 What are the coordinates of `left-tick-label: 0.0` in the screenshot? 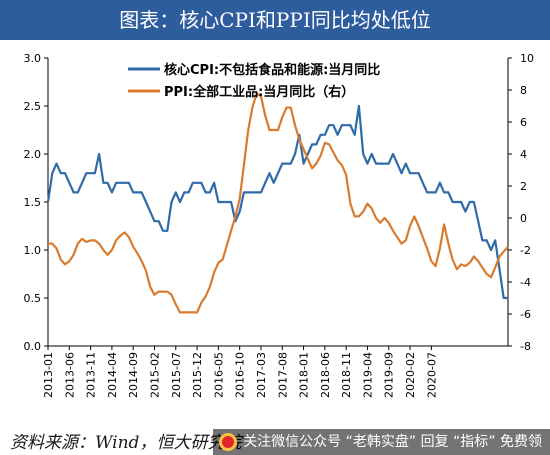 It's located at (33, 346).